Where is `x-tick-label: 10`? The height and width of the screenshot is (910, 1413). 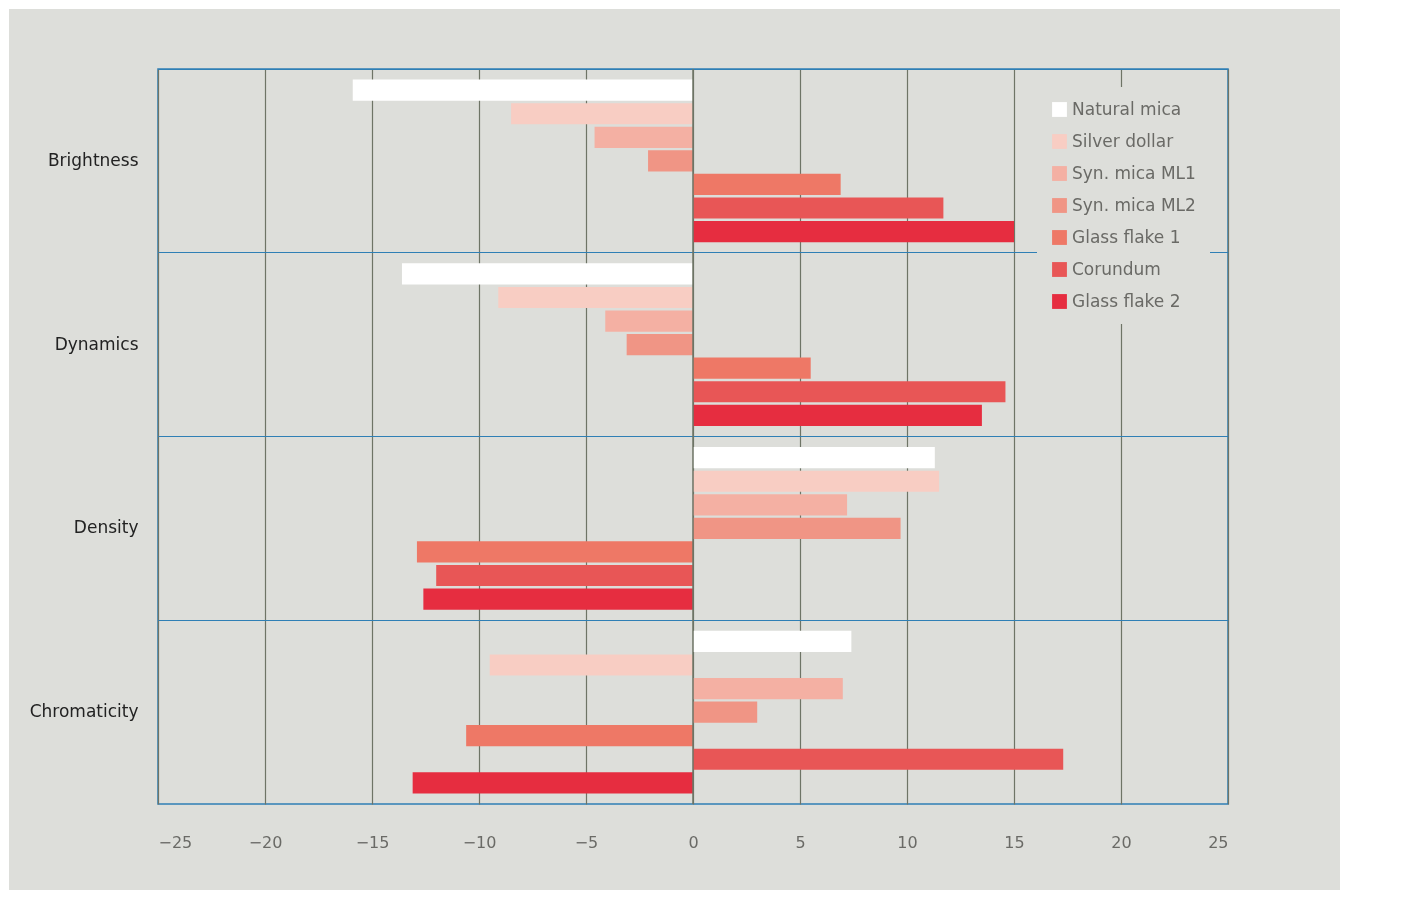 x-tick-label: 10 is located at coordinates (907, 842).